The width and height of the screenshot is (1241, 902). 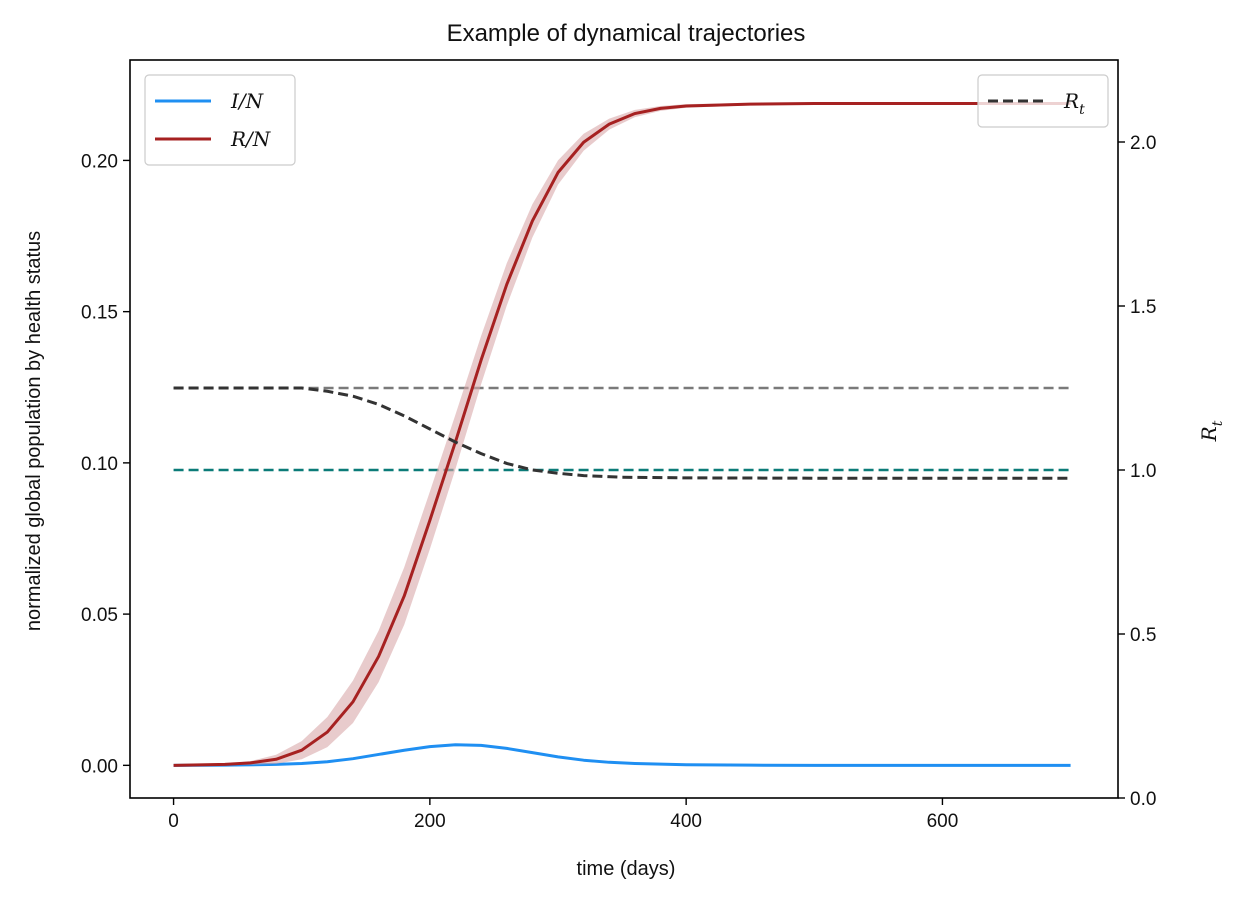 I want to click on x-tick-label: 400, so click(x=686, y=821).